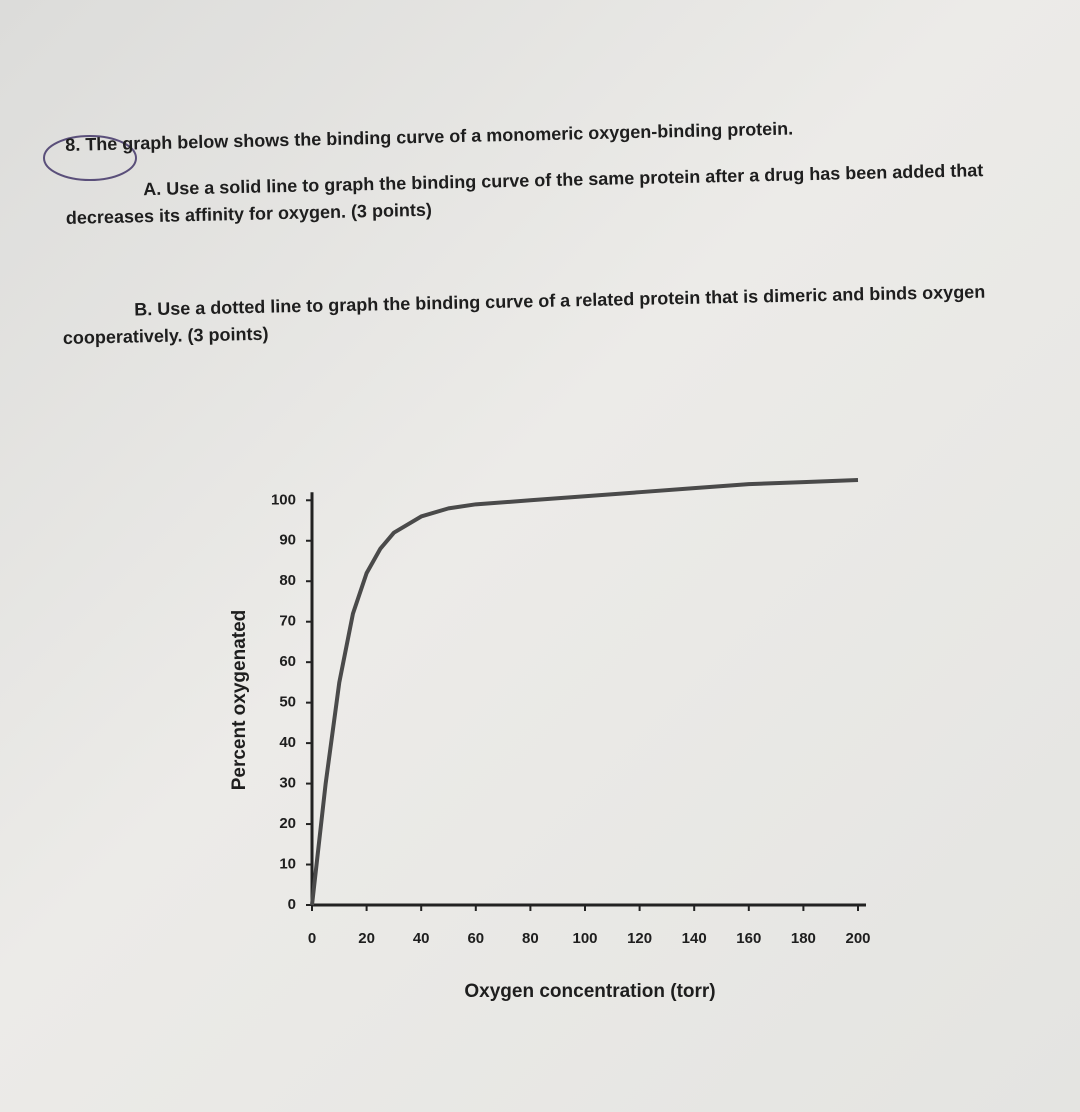 The height and width of the screenshot is (1112, 1080). Describe the element at coordinates (287, 783) in the screenshot. I see `y-tick-label: 30` at that location.